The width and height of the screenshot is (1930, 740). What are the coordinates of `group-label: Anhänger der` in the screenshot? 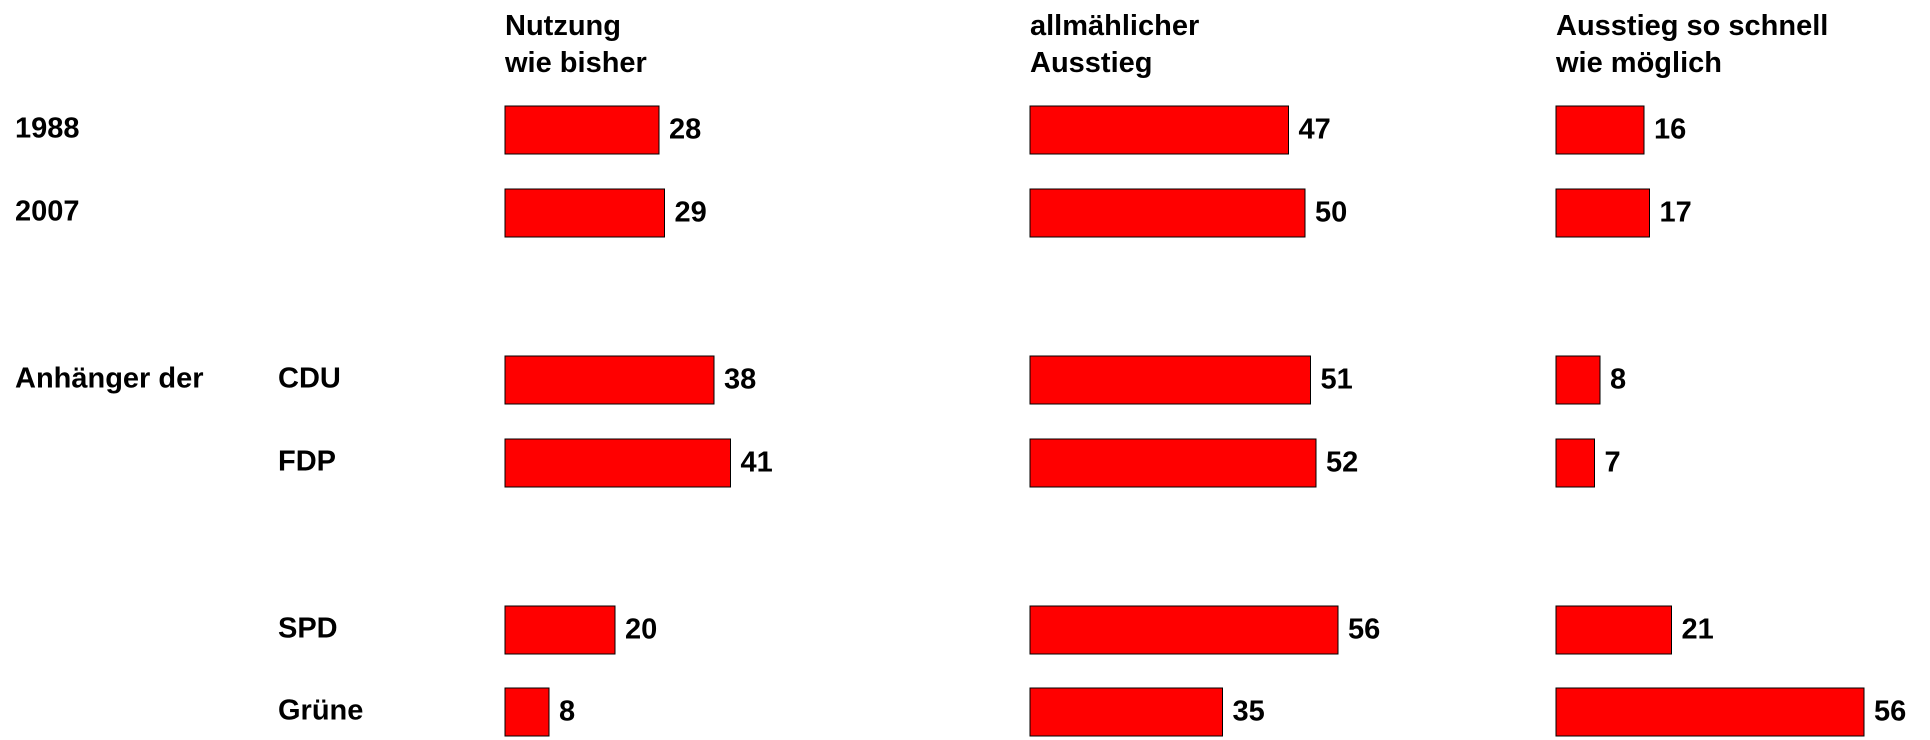 It's located at (109, 379).